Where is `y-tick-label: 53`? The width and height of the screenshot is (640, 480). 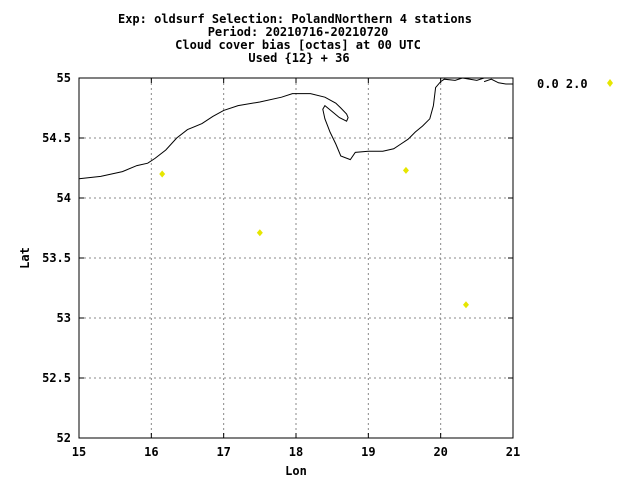
y-tick-label: 53 is located at coordinates (64, 318).